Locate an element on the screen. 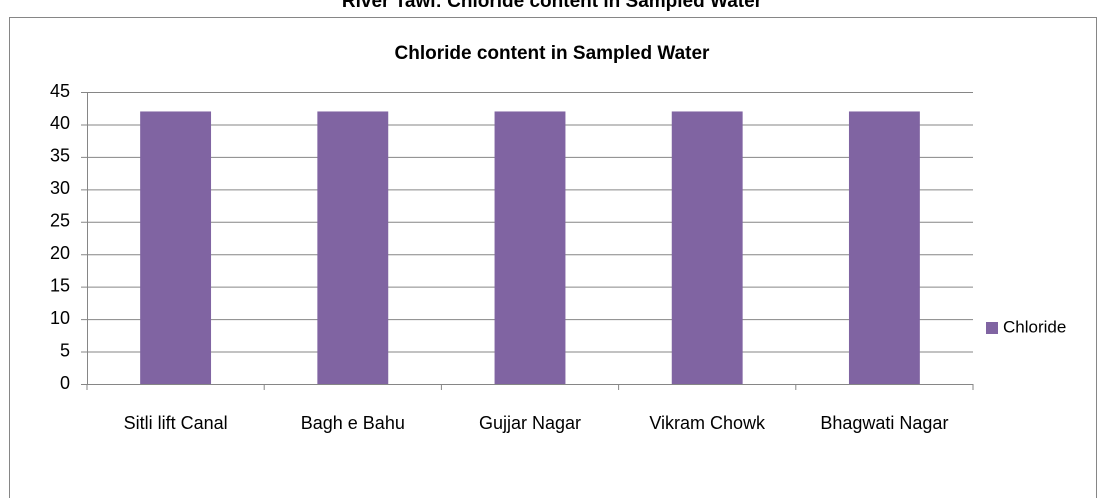 This screenshot has height=498, width=1107. x-tick-label: Sitli lift Canal is located at coordinates (176, 423).